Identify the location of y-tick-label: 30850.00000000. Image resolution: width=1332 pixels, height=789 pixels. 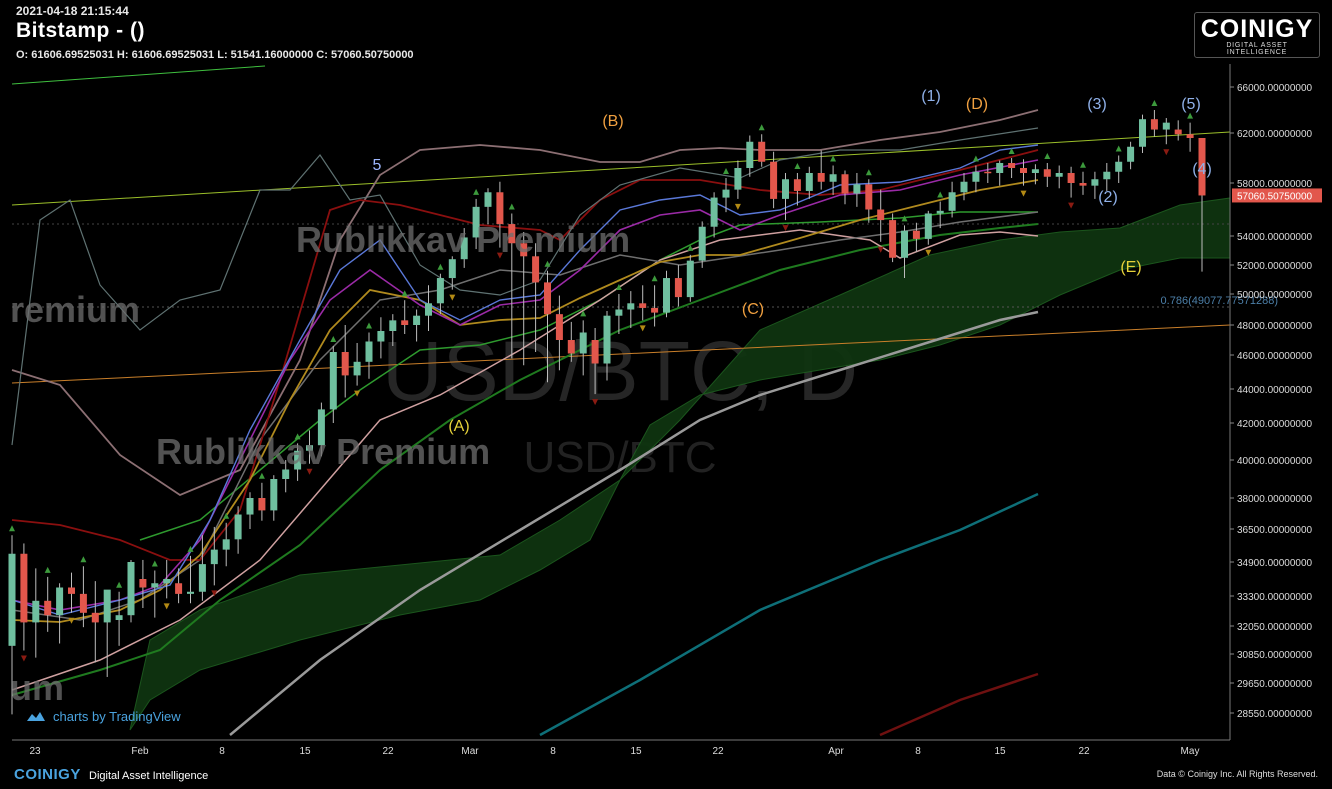
(1275, 655).